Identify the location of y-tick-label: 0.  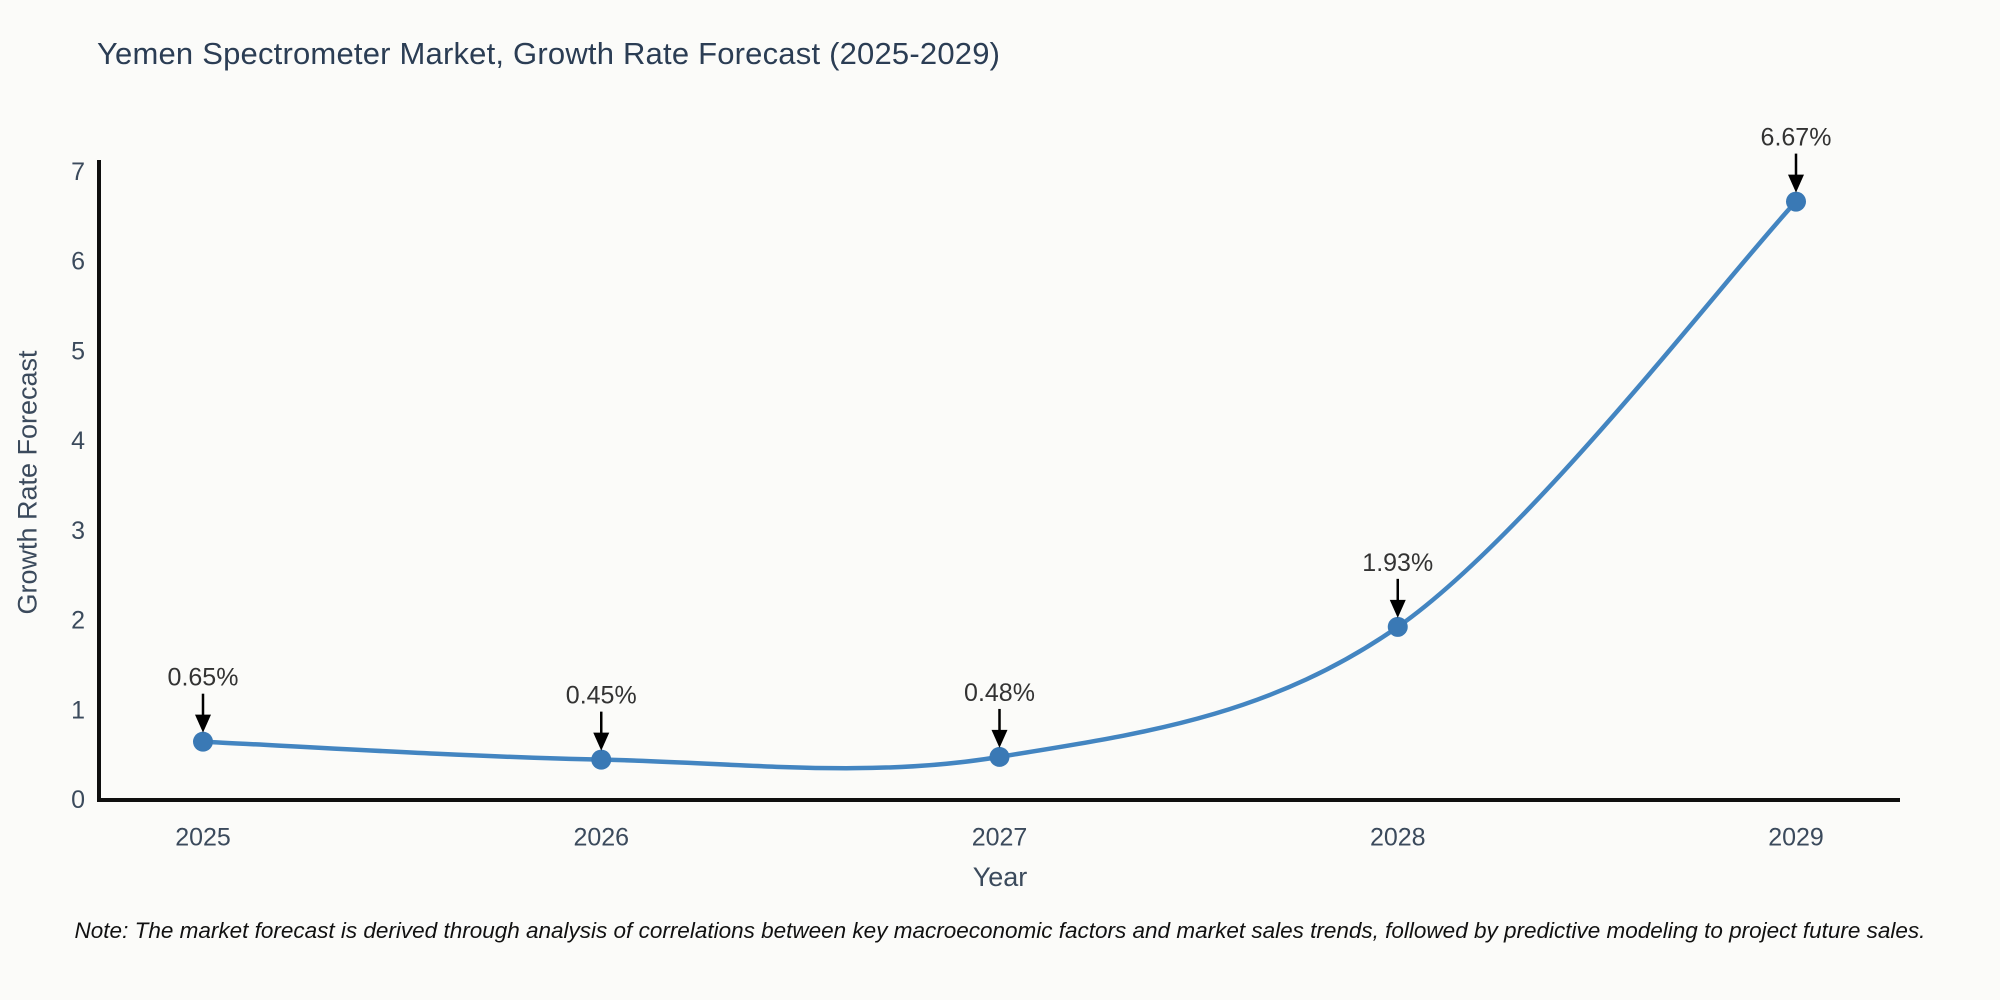
(78, 800).